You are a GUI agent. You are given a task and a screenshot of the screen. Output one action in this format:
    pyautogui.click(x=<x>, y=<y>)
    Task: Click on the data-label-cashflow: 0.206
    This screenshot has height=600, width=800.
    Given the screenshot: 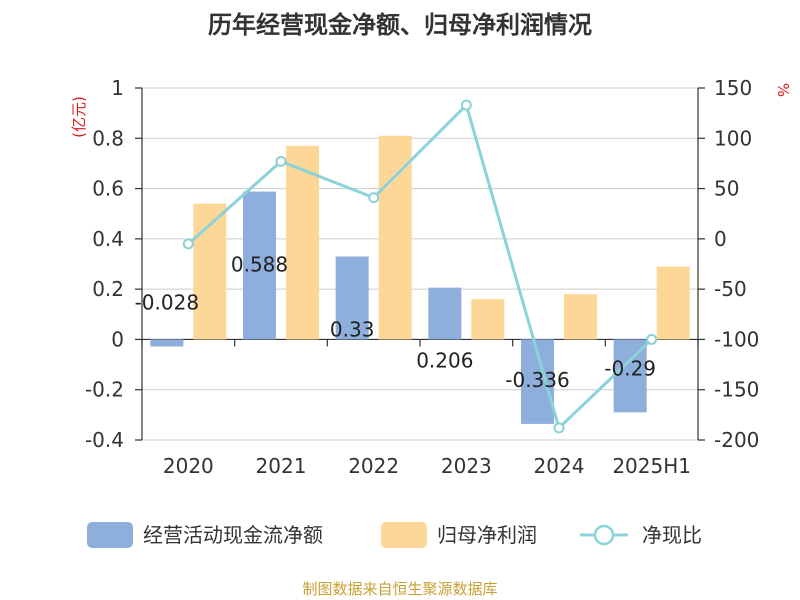 What is the action you would take?
    pyautogui.click(x=444, y=361)
    